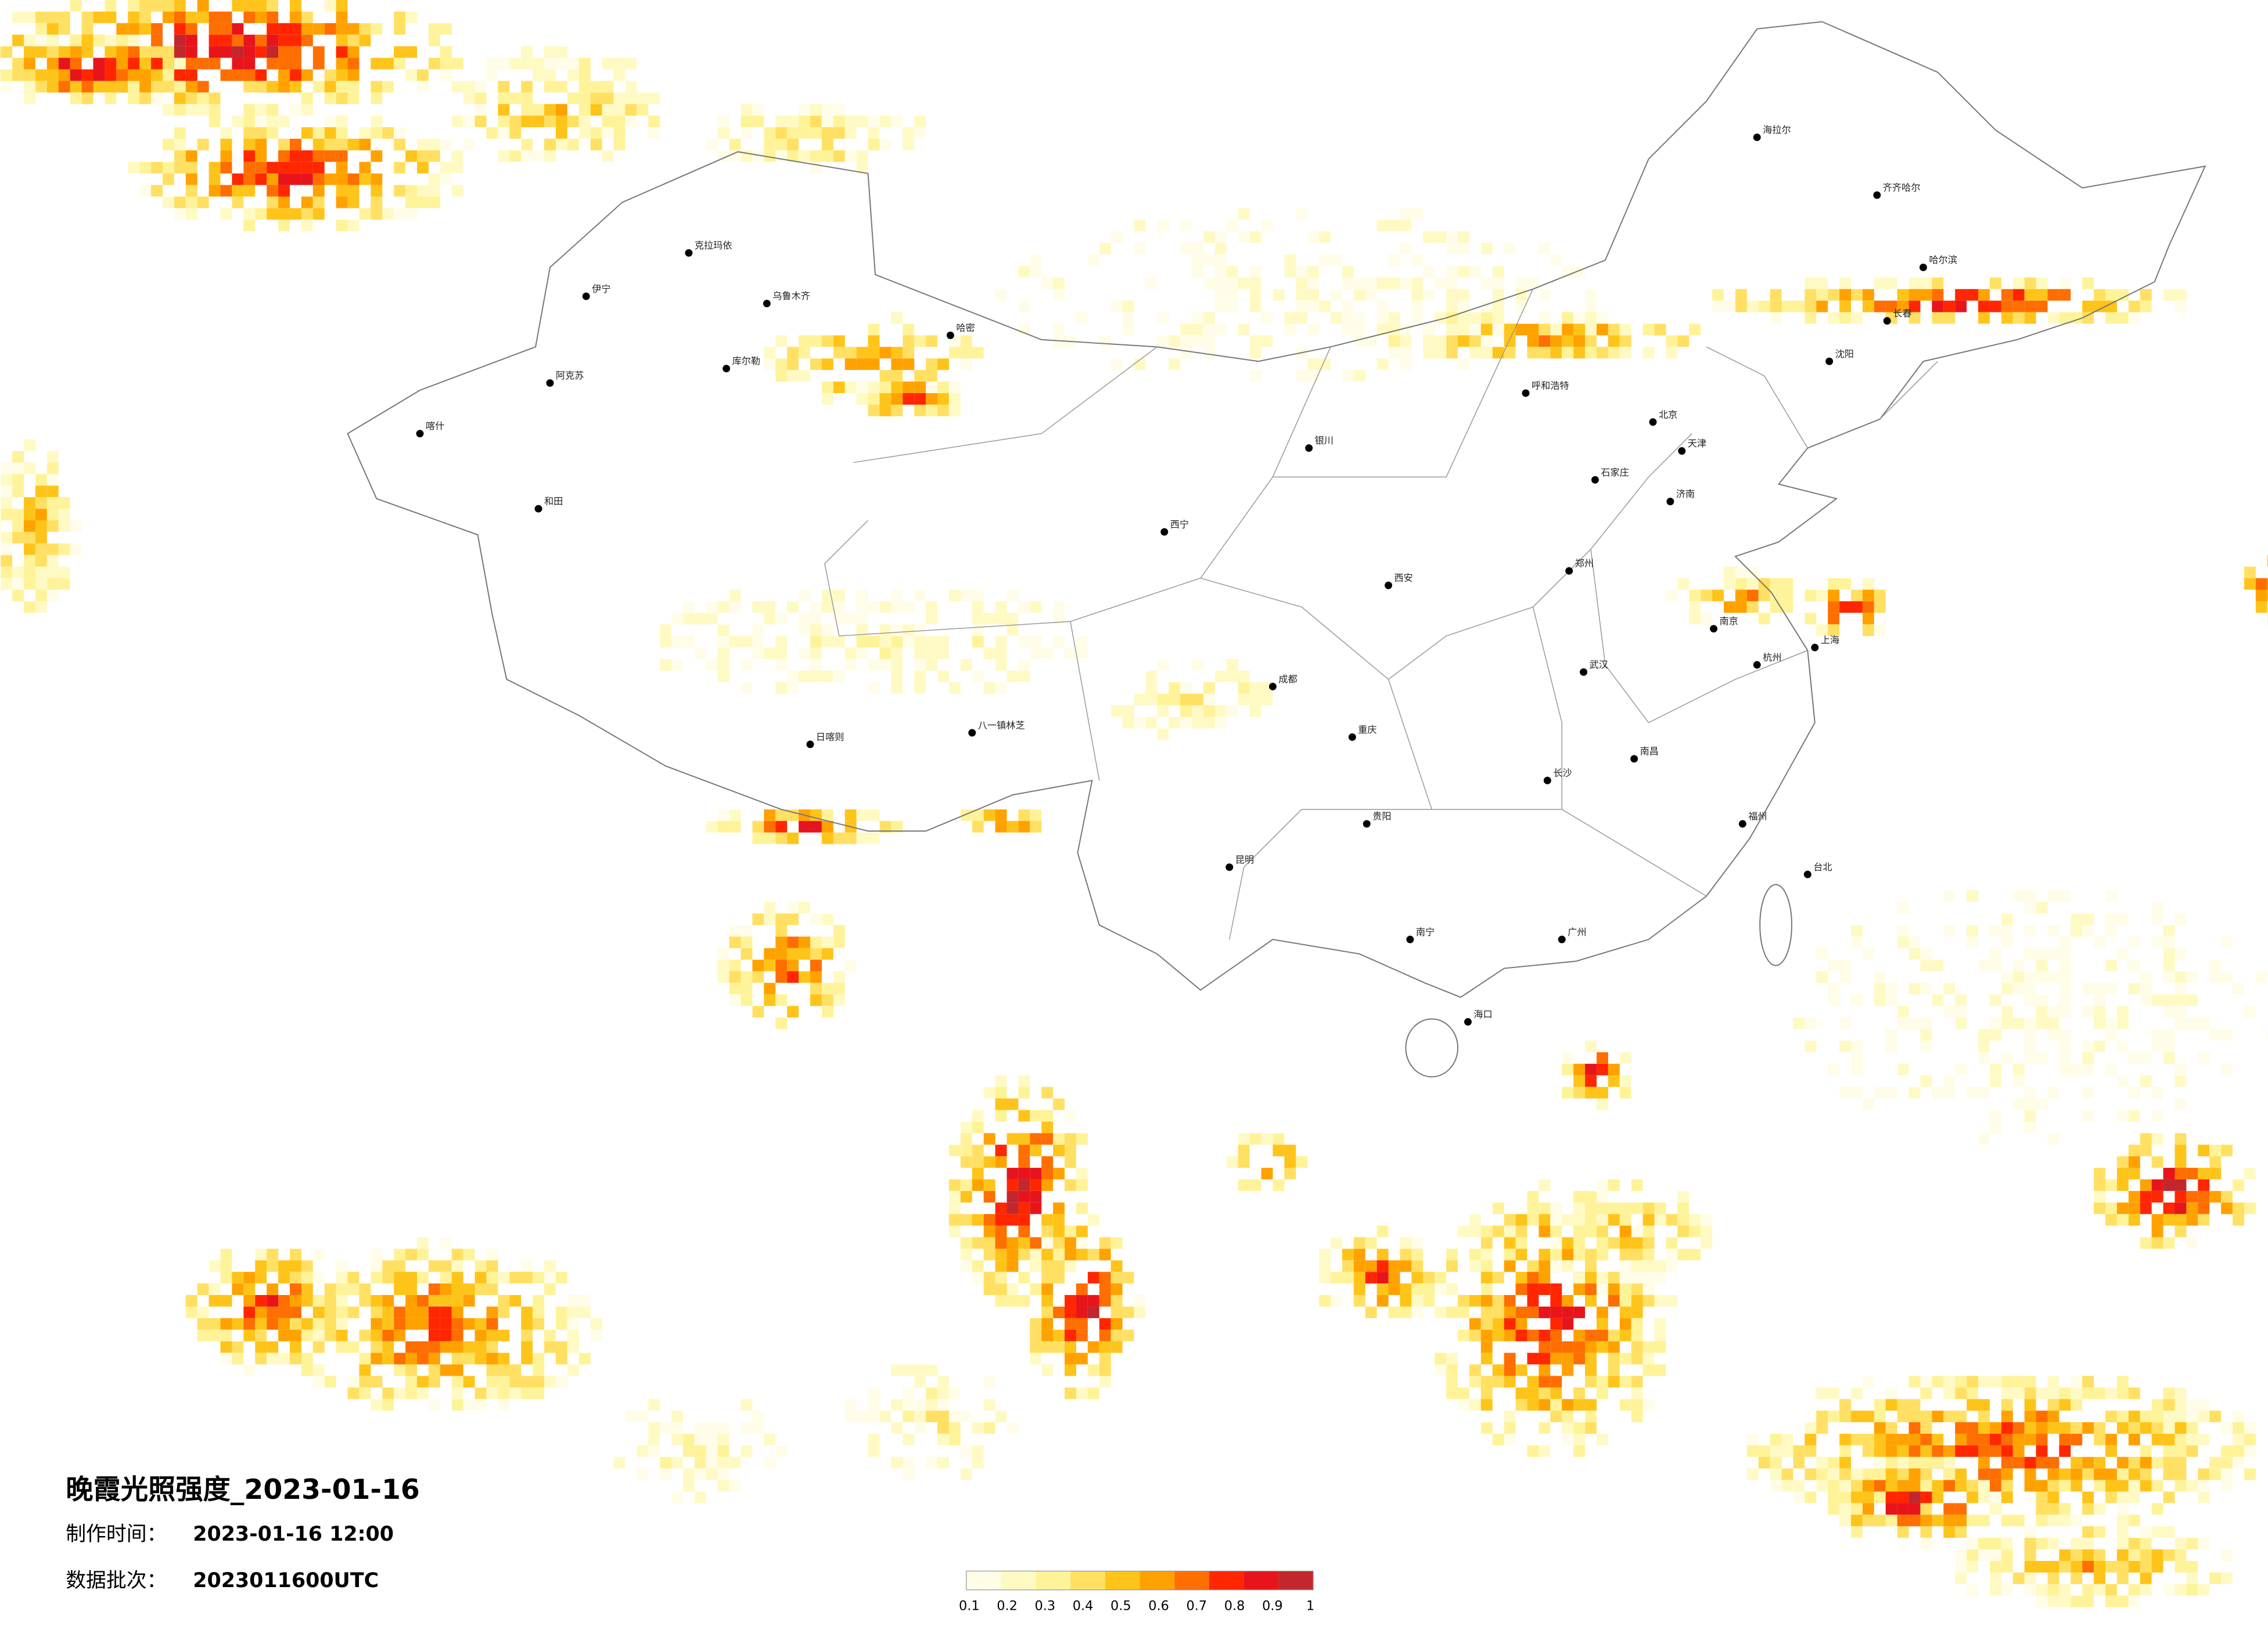  What do you see at coordinates (1887, 321) in the screenshot?
I see `city-dot` at bounding box center [1887, 321].